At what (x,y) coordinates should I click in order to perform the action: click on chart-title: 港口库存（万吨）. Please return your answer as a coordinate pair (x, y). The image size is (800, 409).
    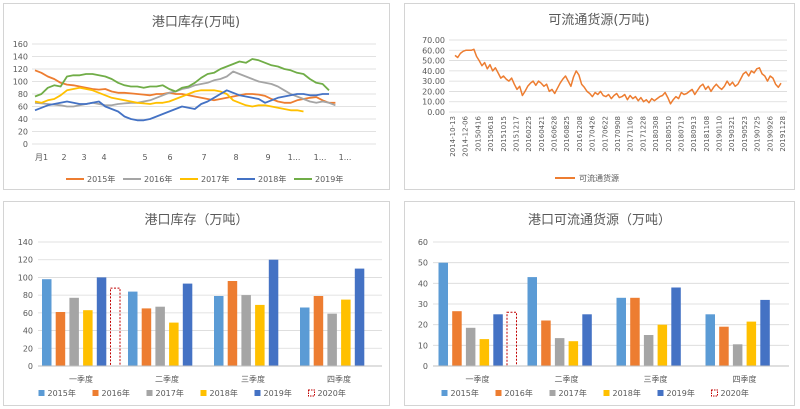
    Looking at the image, I should click on (196, 220).